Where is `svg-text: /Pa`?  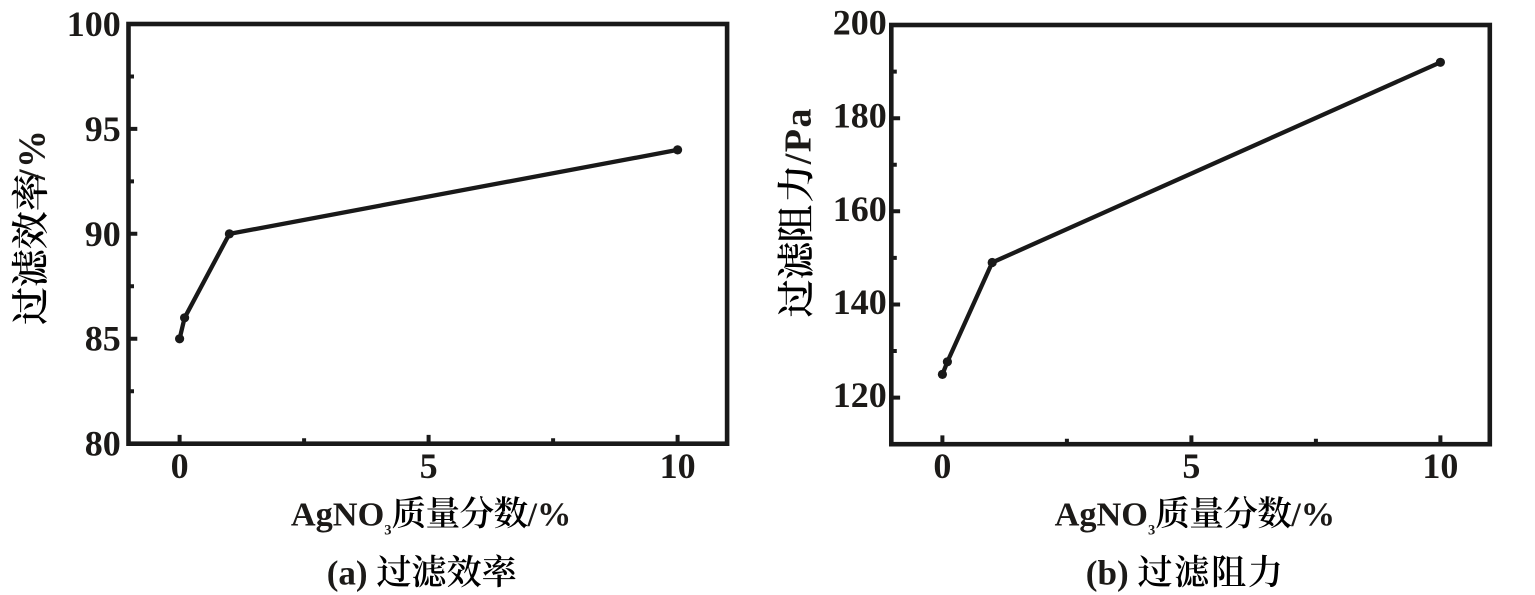 svg-text: /Pa is located at coordinates (798, 136).